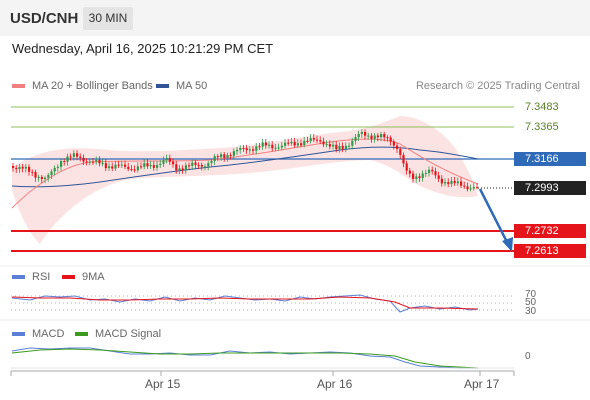 The width and height of the screenshot is (590, 400). What do you see at coordinates (48, 334) in the screenshot?
I see `macd-label: MACD` at bounding box center [48, 334].